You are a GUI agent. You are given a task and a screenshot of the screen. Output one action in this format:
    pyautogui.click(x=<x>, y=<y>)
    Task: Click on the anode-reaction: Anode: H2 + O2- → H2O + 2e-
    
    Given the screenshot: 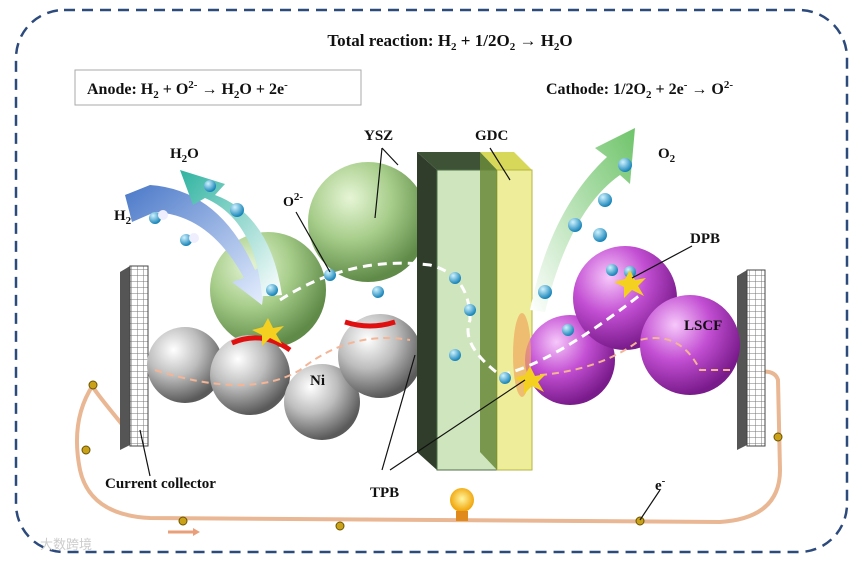 What is the action you would take?
    pyautogui.click(x=187, y=90)
    